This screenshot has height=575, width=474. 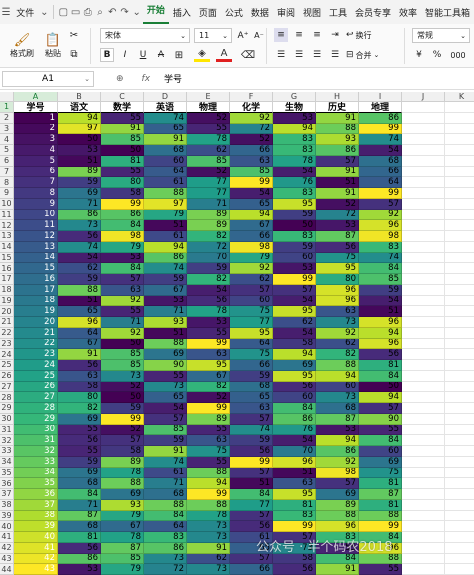 I want to click on student-id-cell: 31, so click(x=36, y=440).